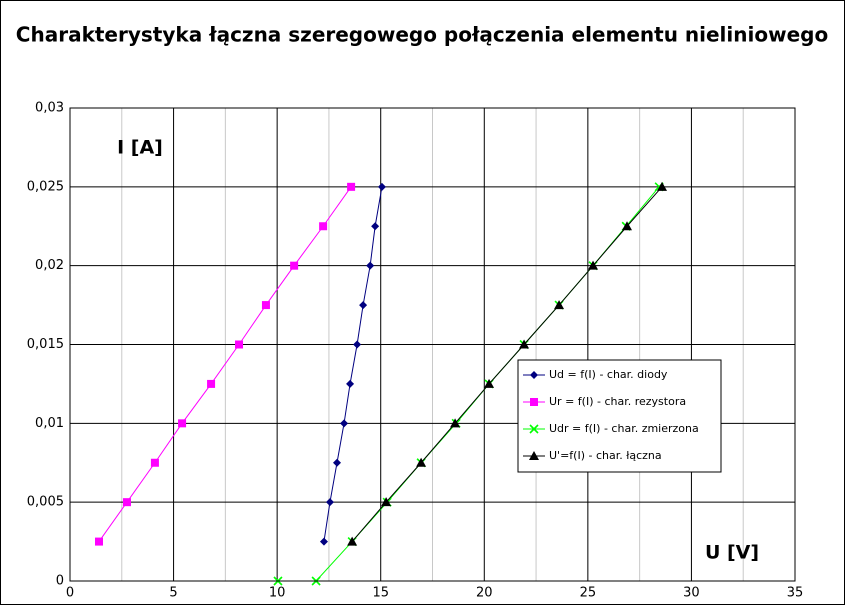 The width and height of the screenshot is (845, 605). What do you see at coordinates (70, 593) in the screenshot?
I see `x-tick-label: 0` at bounding box center [70, 593].